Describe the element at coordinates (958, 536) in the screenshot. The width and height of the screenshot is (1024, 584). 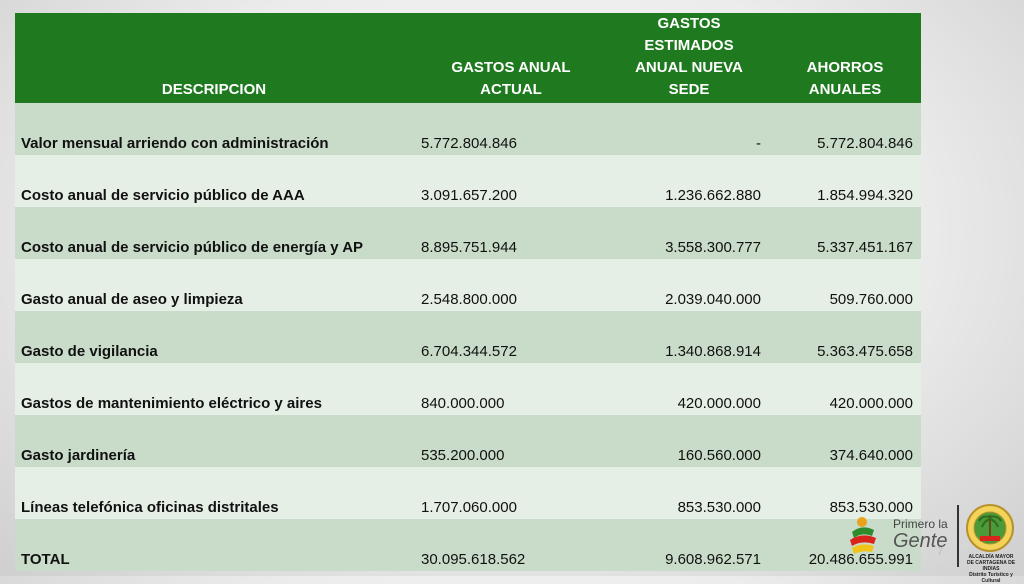
I see `footer-divider` at that location.